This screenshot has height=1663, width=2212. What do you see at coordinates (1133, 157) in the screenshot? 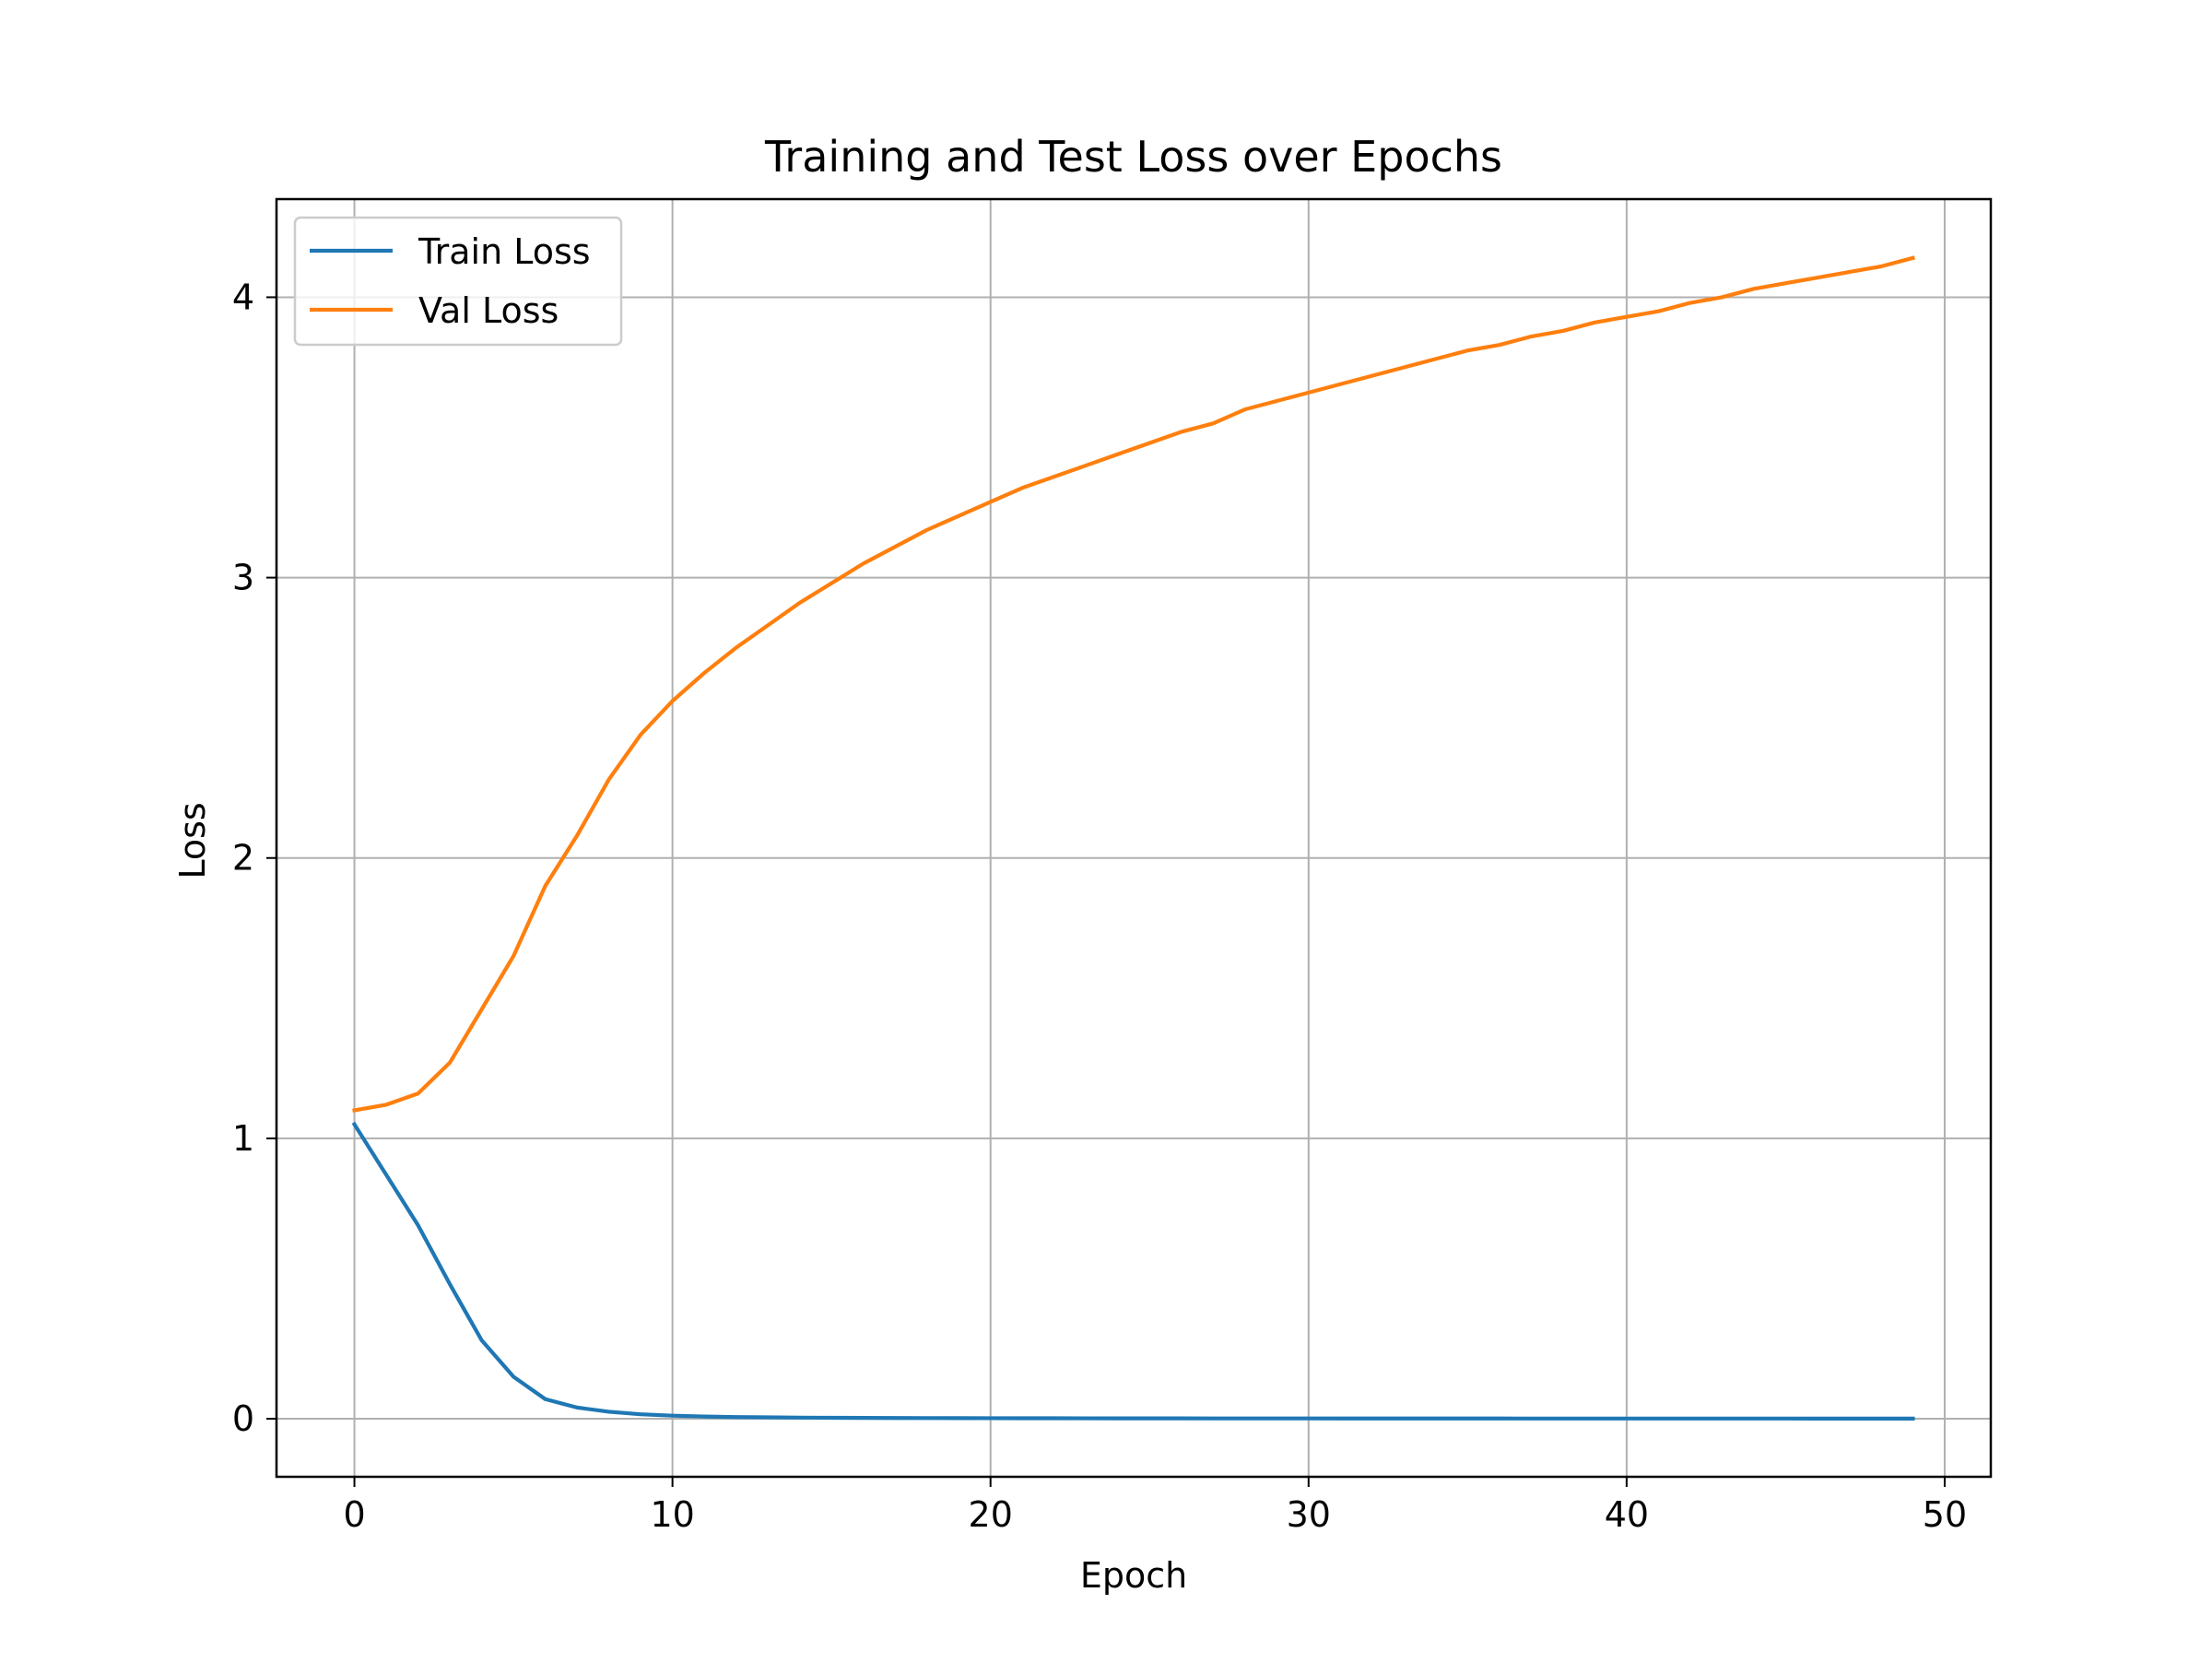
I see `chart-title: Training and Test Loss over Epochs` at bounding box center [1133, 157].